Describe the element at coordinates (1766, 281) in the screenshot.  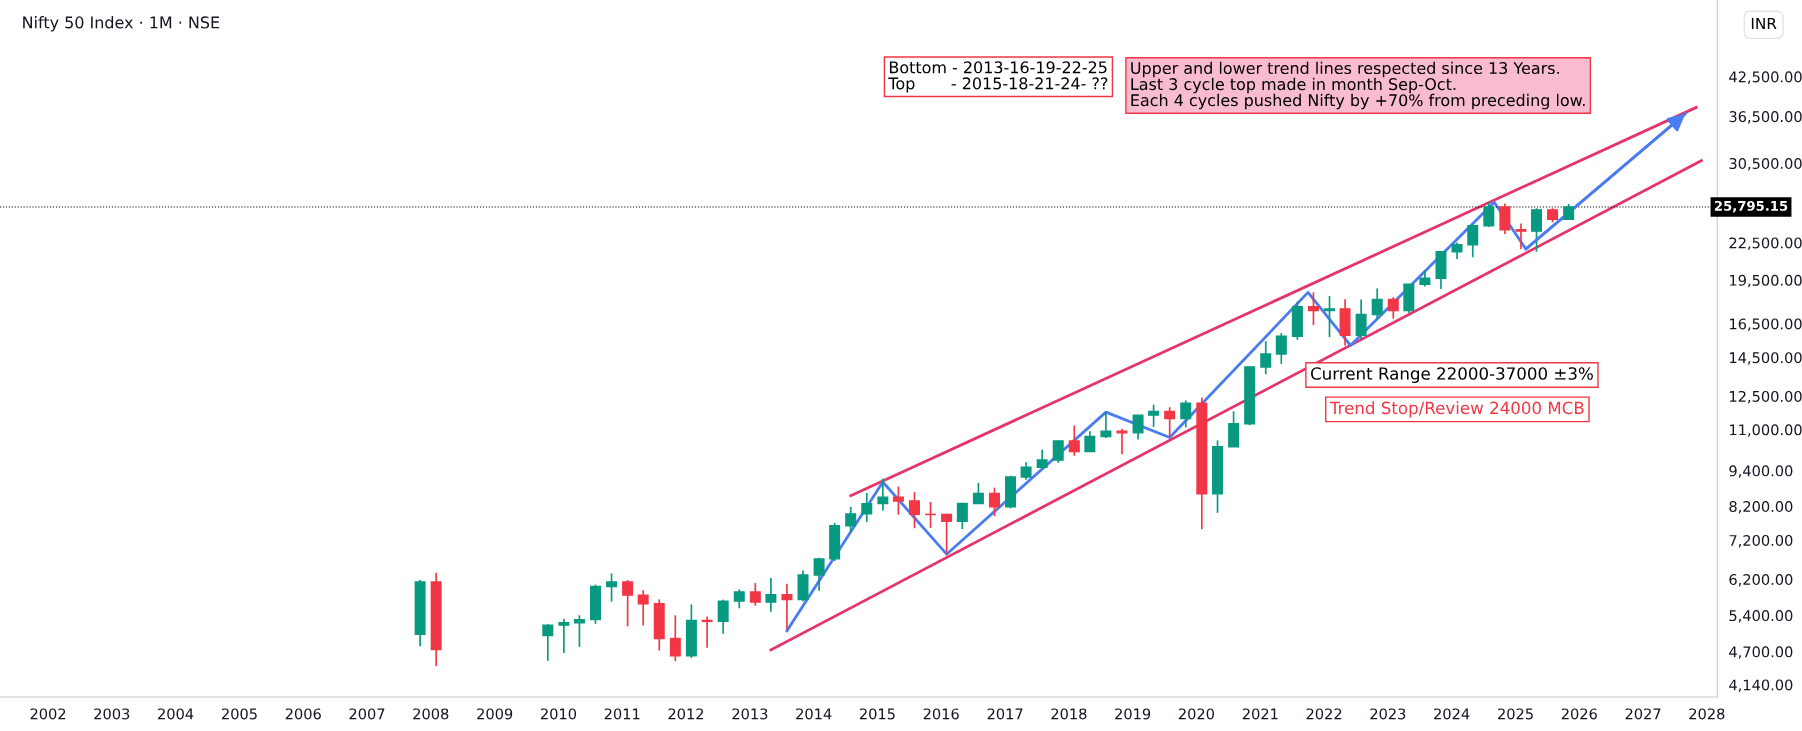
I see `y-tick-label: 19,500.00` at that location.